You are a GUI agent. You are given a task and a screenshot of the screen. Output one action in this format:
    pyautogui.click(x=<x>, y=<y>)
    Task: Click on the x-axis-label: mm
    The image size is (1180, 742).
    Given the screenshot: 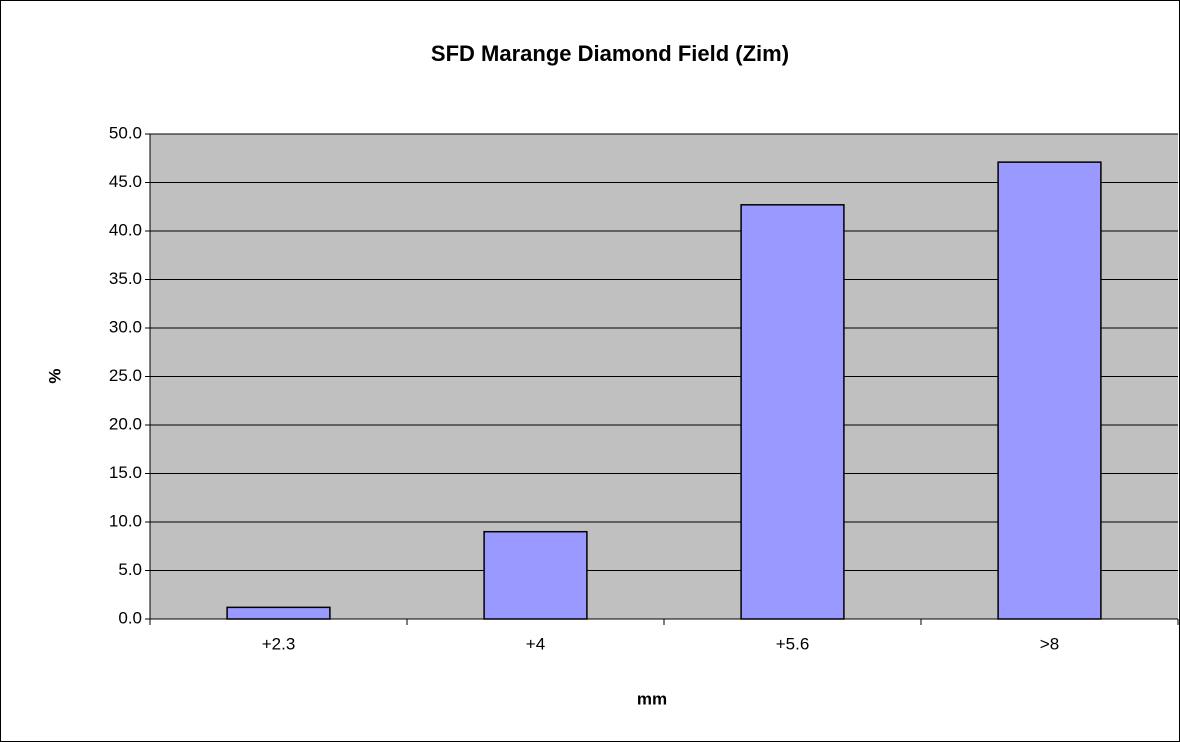 What is the action you would take?
    pyautogui.click(x=652, y=698)
    